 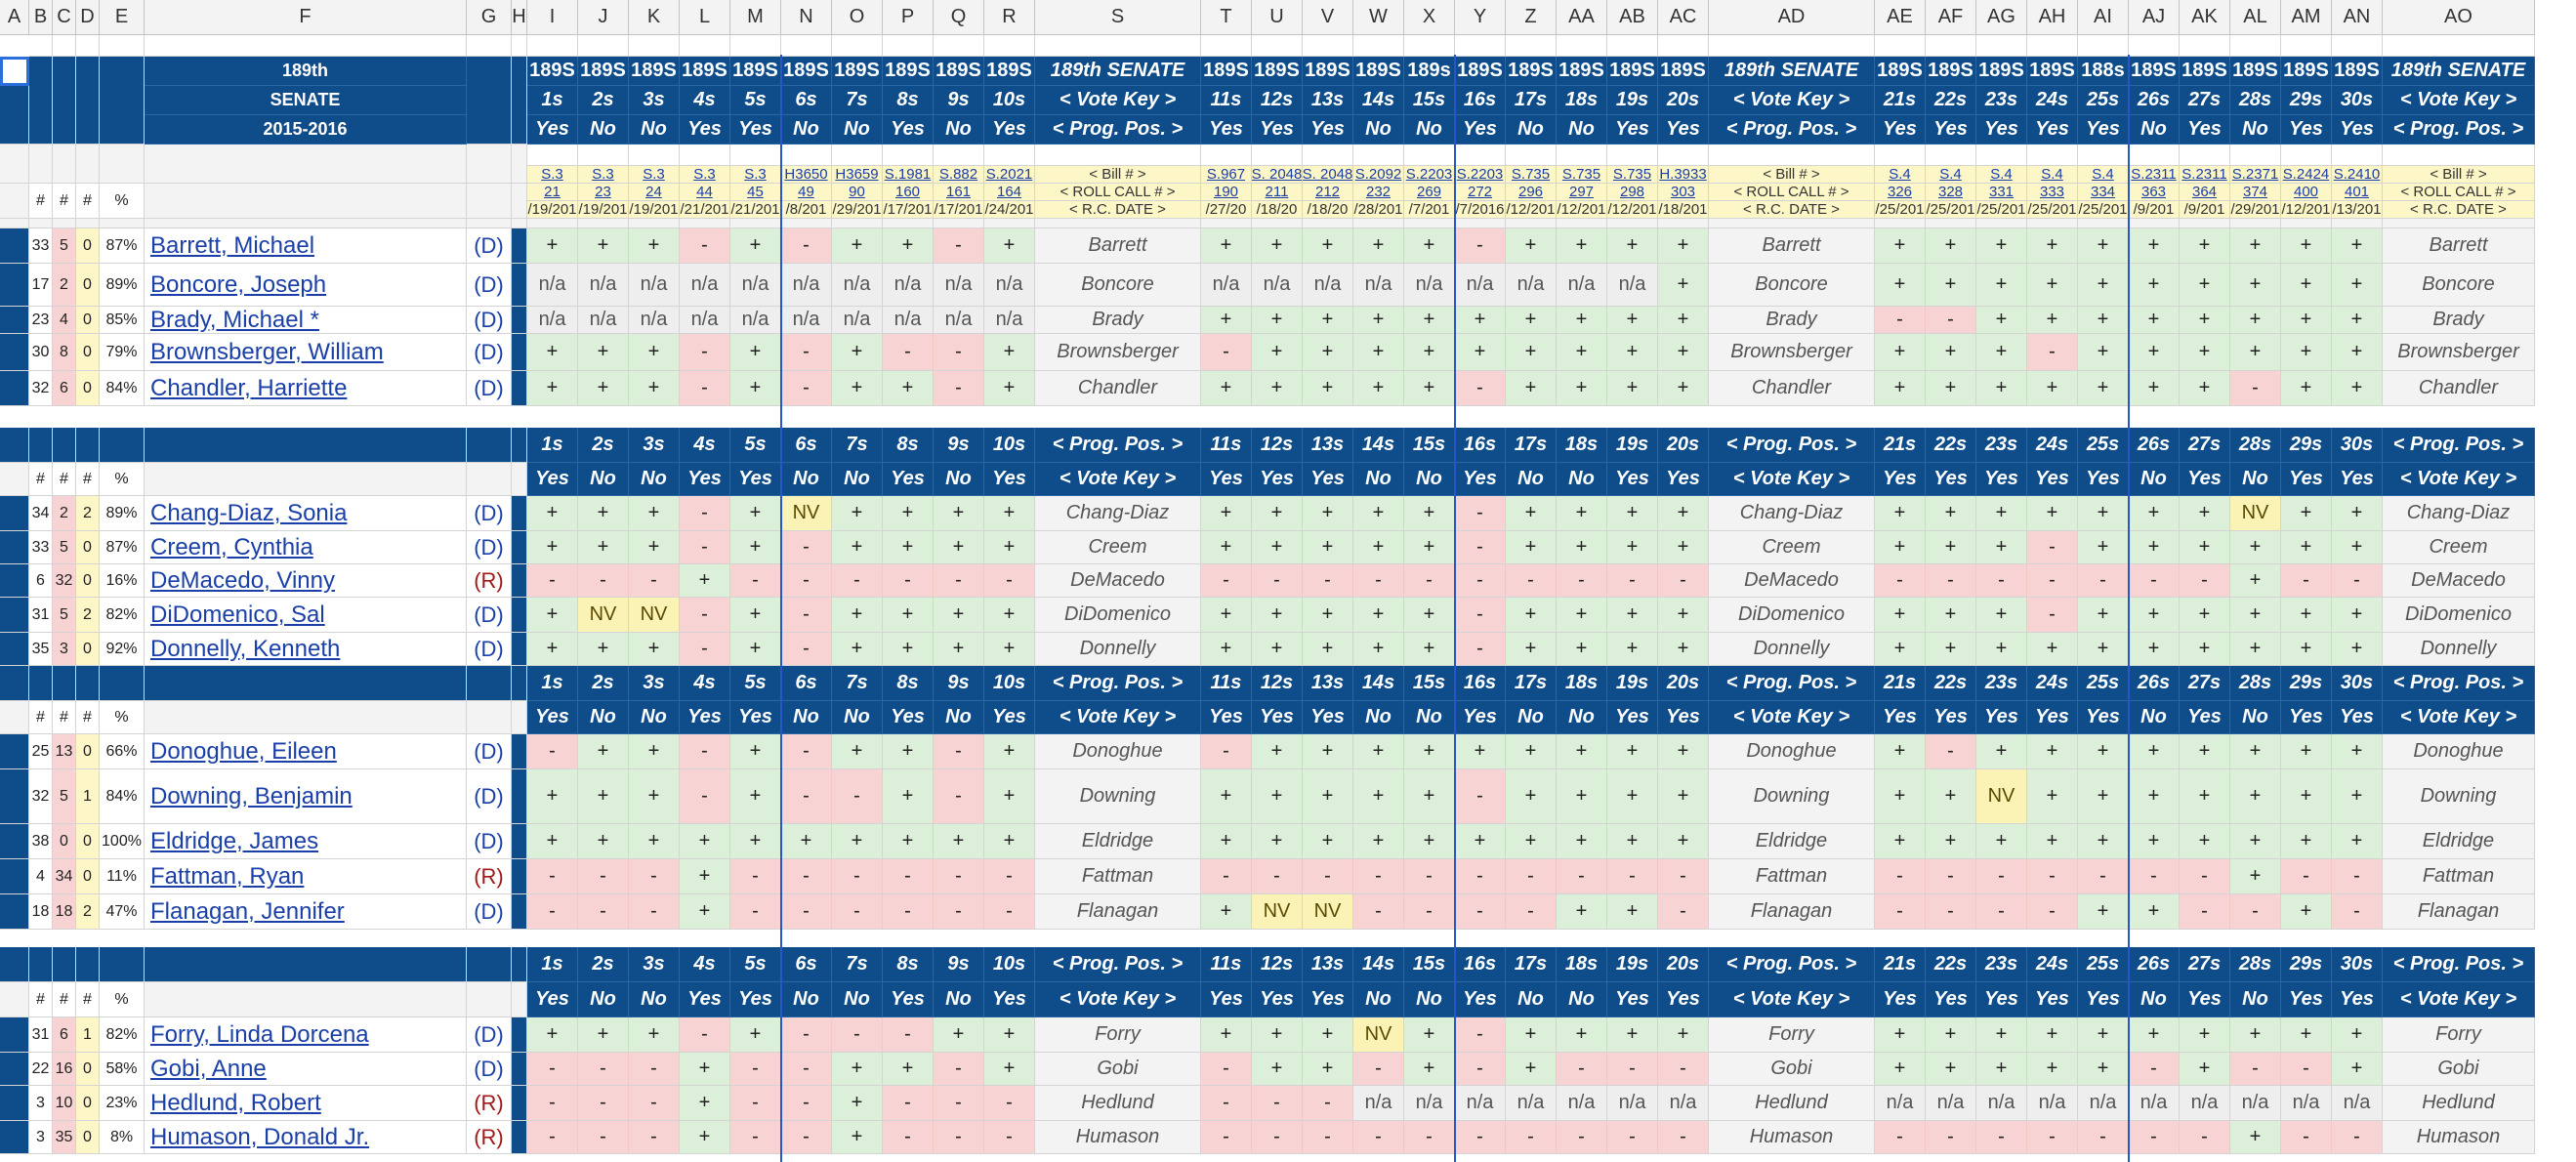 I want to click on column-header-am: AM, so click(x=2306, y=17).